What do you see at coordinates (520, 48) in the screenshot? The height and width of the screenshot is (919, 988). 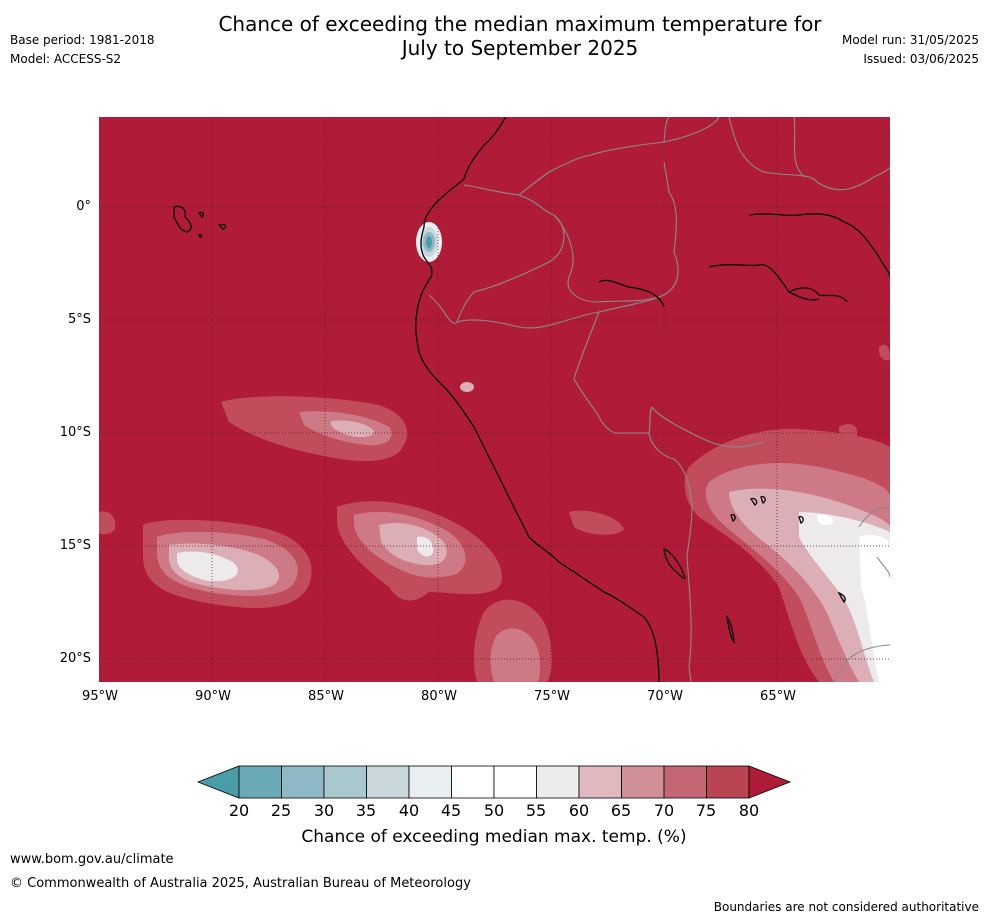 I see `title-line-2: July to September 2025` at bounding box center [520, 48].